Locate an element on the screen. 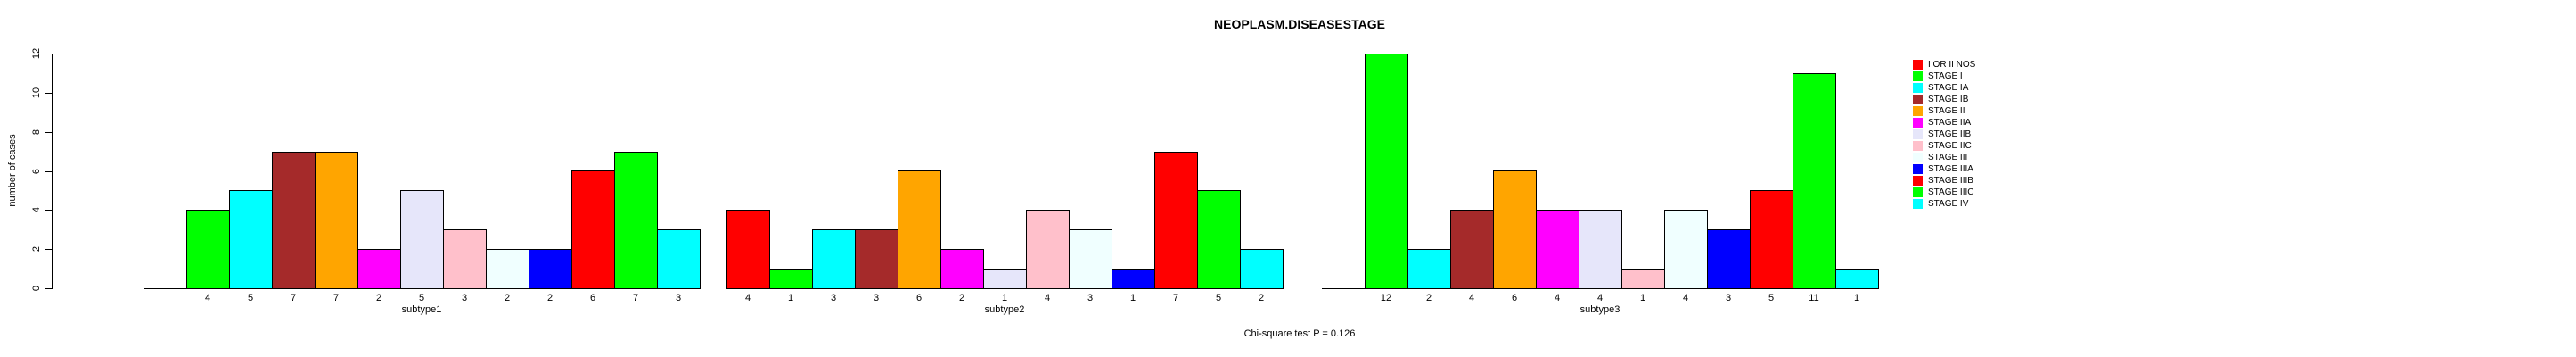 The image size is (2576, 357). bar-subtype1-stage-iiia is located at coordinates (551, 269).